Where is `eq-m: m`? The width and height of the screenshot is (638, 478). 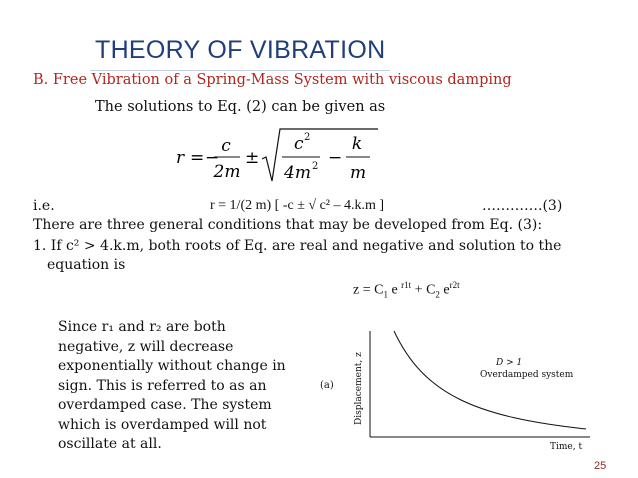
eq-m: m is located at coordinates (358, 173).